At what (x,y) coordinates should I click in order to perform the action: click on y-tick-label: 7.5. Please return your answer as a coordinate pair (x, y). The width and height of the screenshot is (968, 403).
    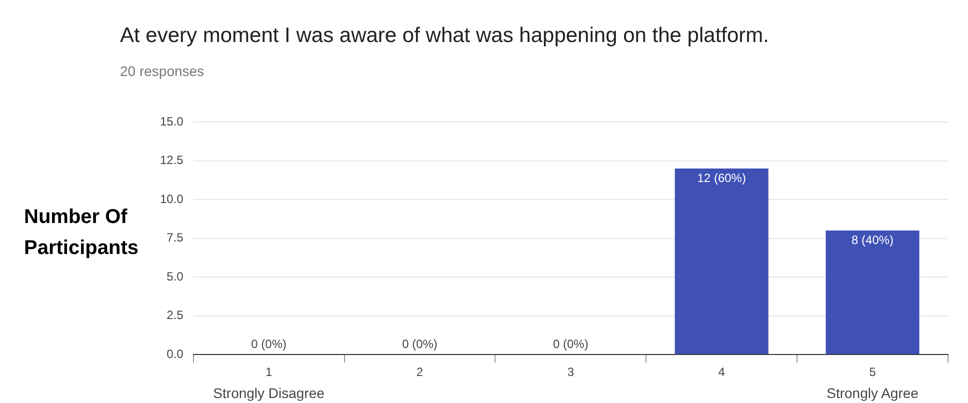
    Looking at the image, I should click on (175, 237).